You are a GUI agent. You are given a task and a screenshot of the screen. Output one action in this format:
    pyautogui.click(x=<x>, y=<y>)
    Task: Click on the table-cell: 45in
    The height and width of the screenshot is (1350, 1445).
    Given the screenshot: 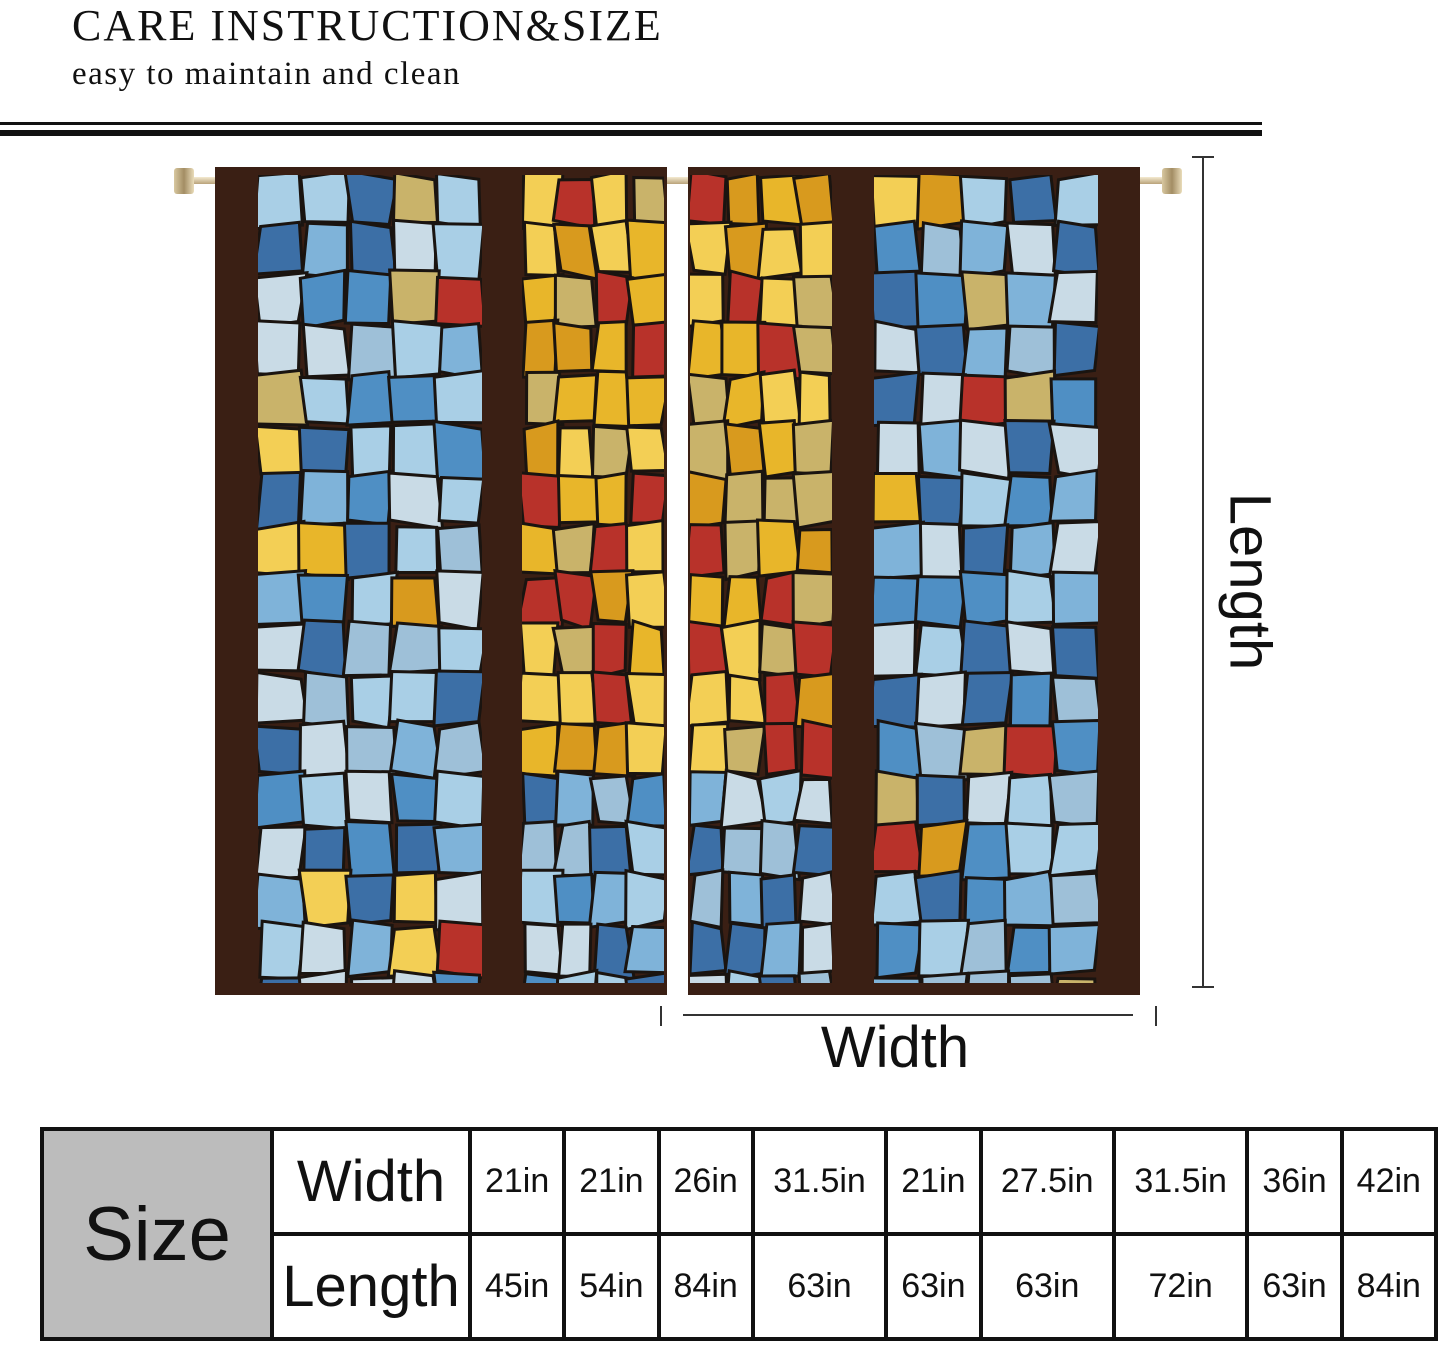 What is the action you would take?
    pyautogui.click(x=517, y=1286)
    